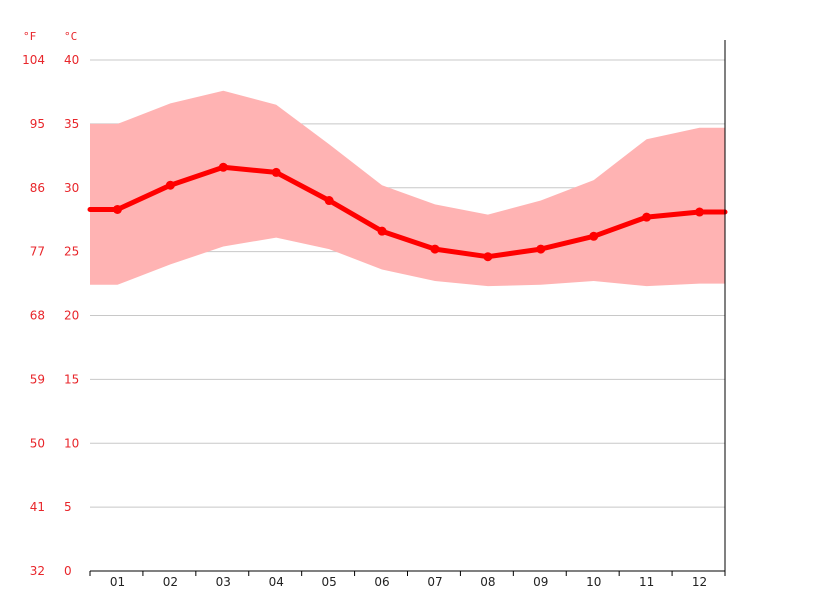 This screenshot has height=611, width=815. I want to click on y-tick-label-celsius: 35, so click(71, 124).